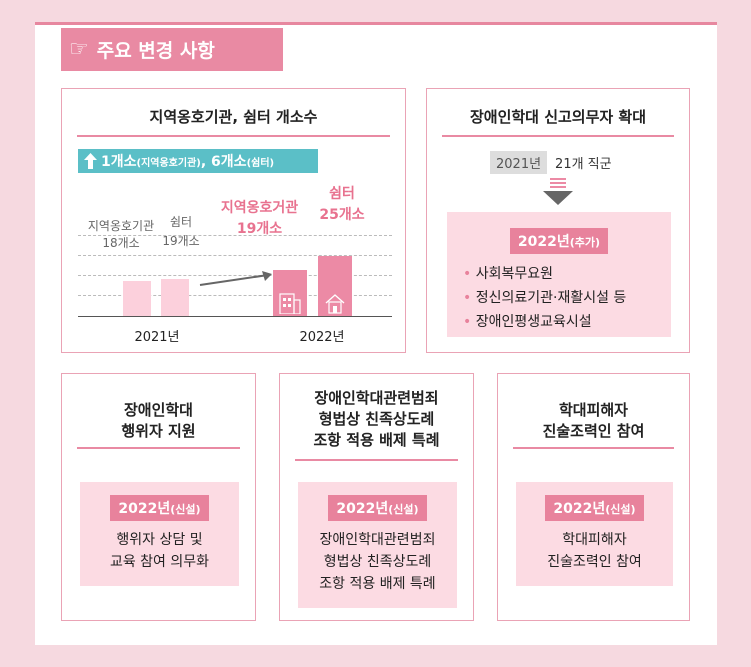 Image resolution: width=751 pixels, height=667 pixels. I want to click on reporter-expansion-title: 장애인학대 신고의무자 확대, so click(558, 117).